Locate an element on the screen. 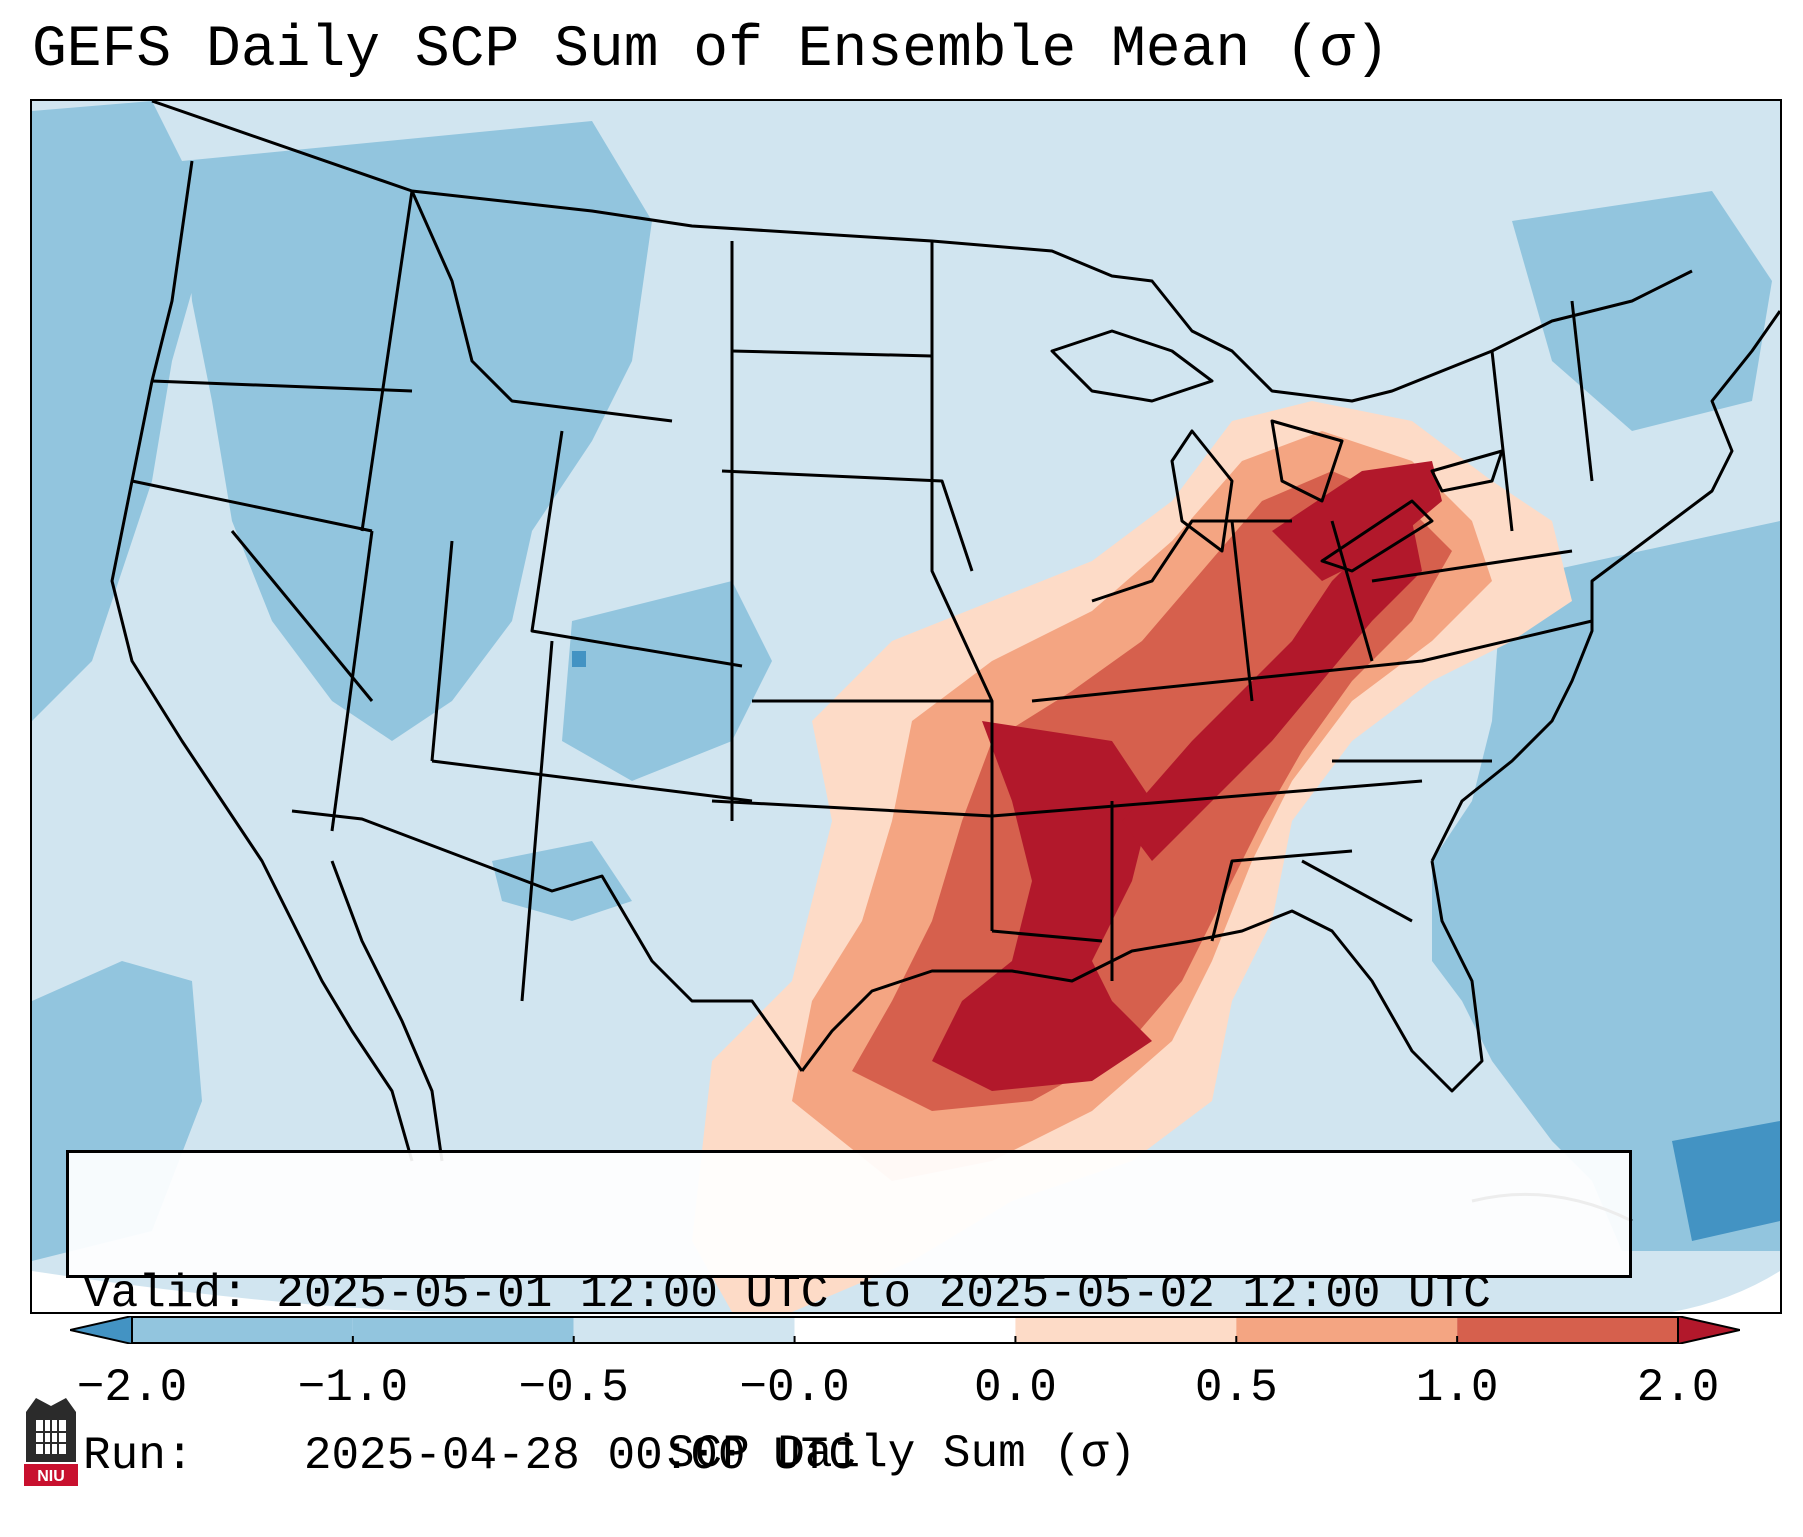 The image size is (1803, 1537). us-mexico-border is located at coordinates (547, 940).